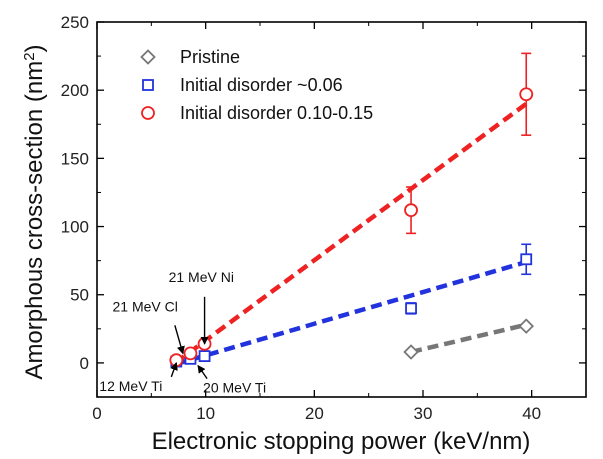 The width and height of the screenshot is (603, 459). I want to click on annotation-label: 21 MeV Ni, so click(201, 277).